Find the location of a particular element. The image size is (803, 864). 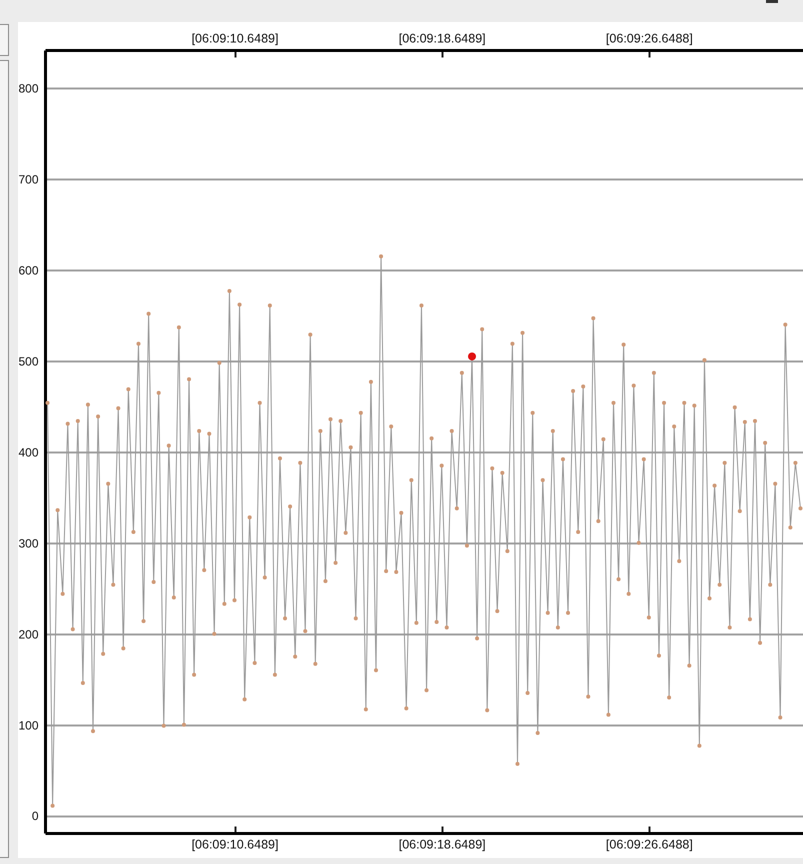

y-tick-label: 800 is located at coordinates (28, 89).